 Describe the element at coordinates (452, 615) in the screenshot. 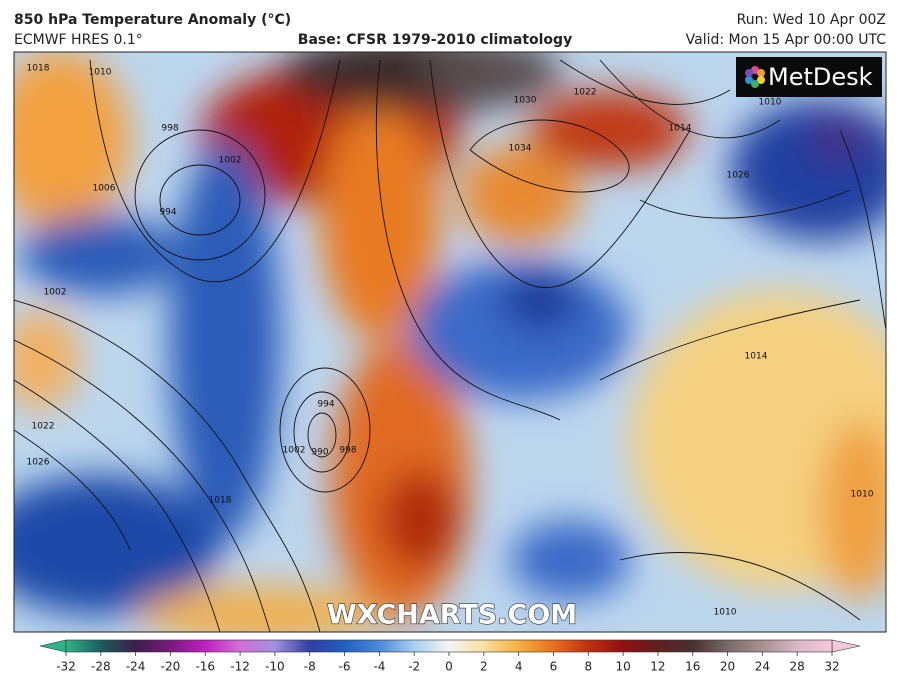

I see `watermark: WXCHARTS.COM` at that location.